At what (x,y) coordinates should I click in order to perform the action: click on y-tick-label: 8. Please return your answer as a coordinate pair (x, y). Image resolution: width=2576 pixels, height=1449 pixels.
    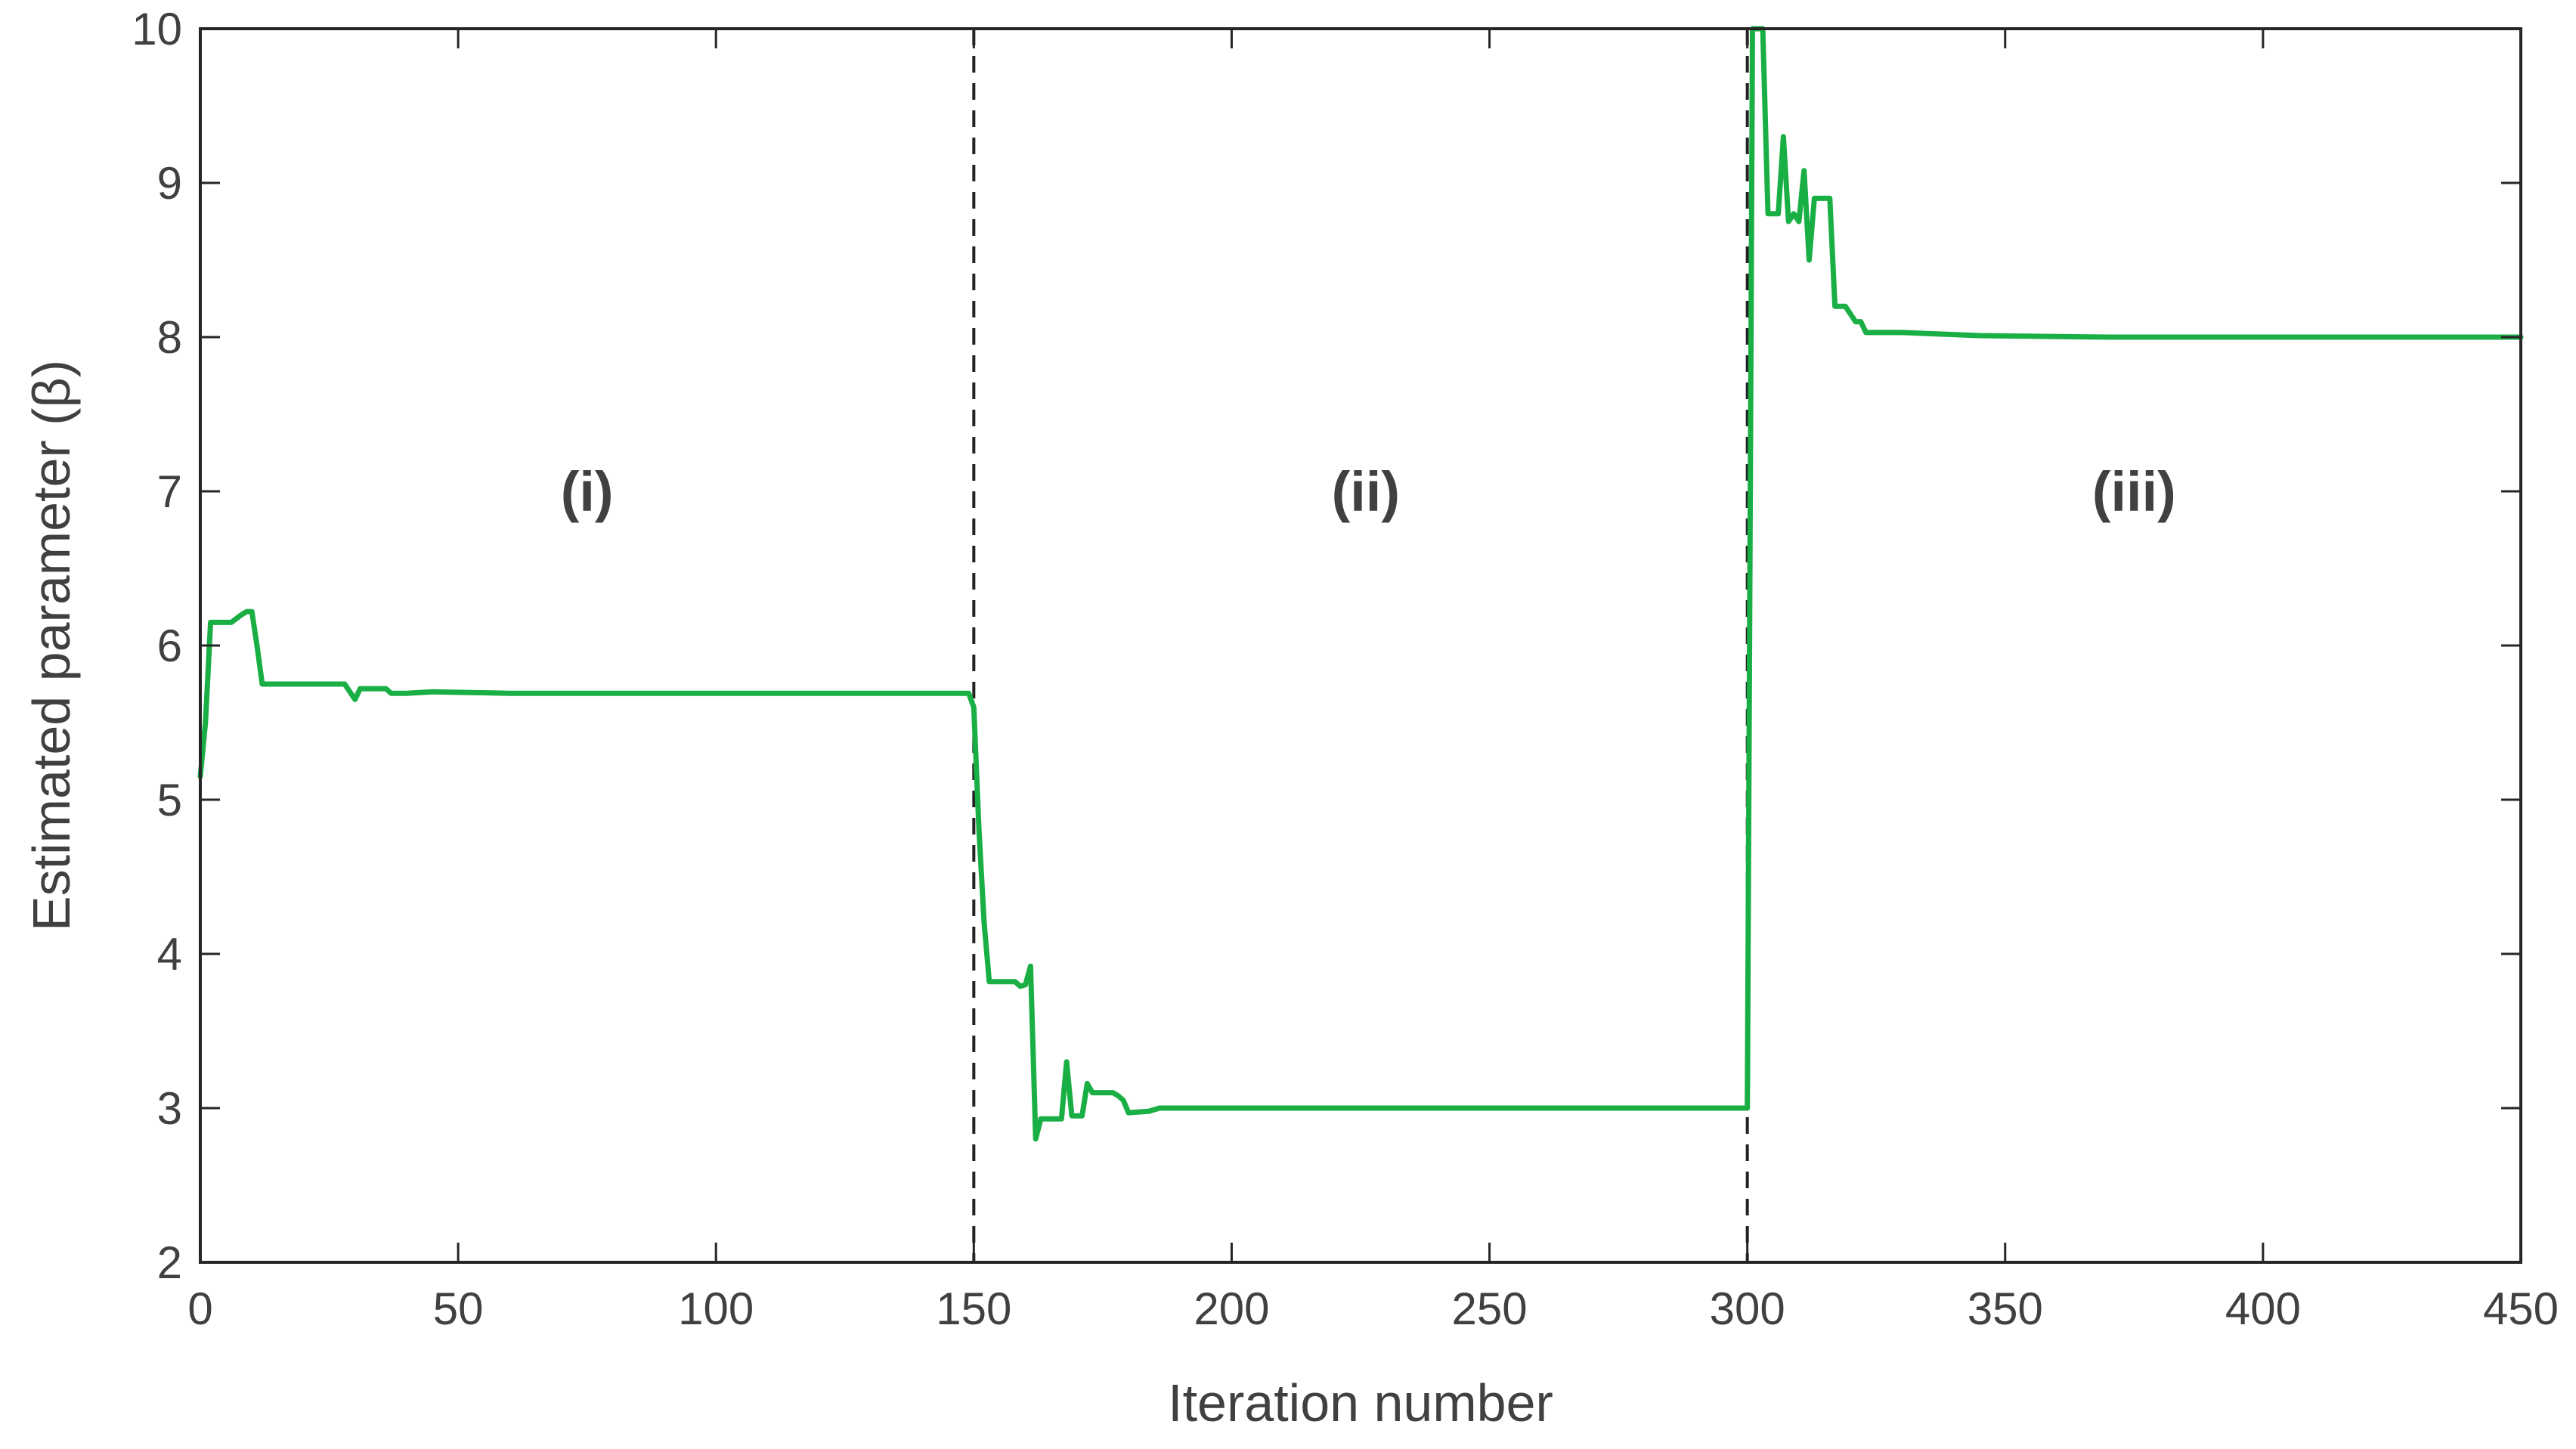
    Looking at the image, I should click on (169, 337).